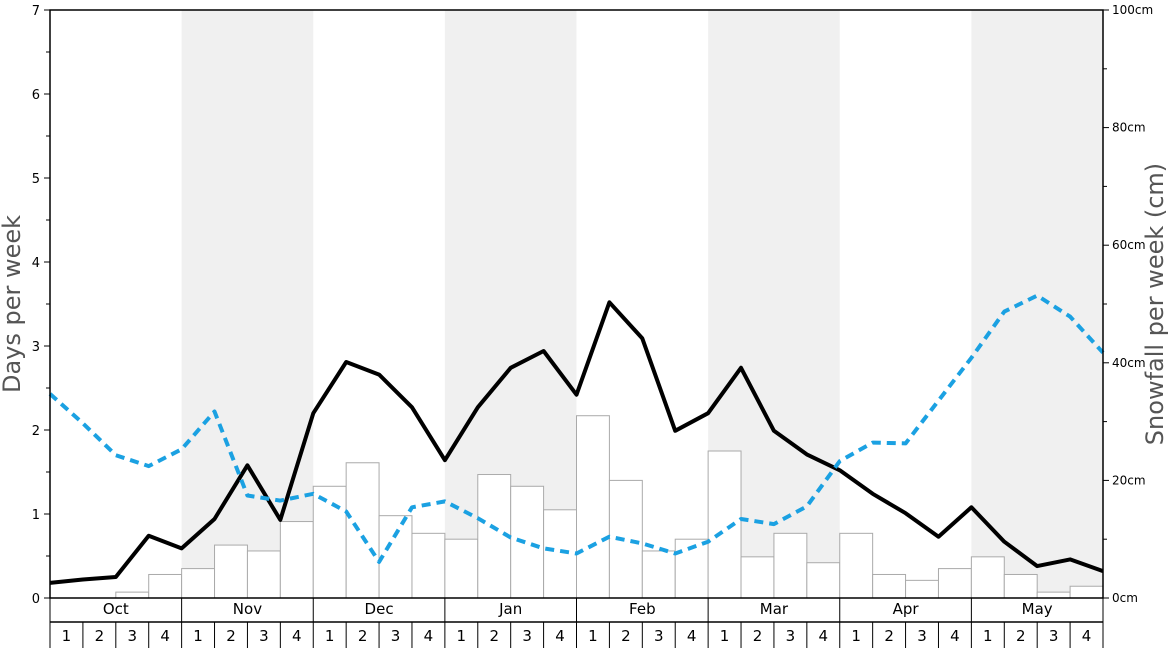 Image resolution: width=1168 pixels, height=648 pixels. I want to click on right-tick-label: 60cm, so click(1129, 245).